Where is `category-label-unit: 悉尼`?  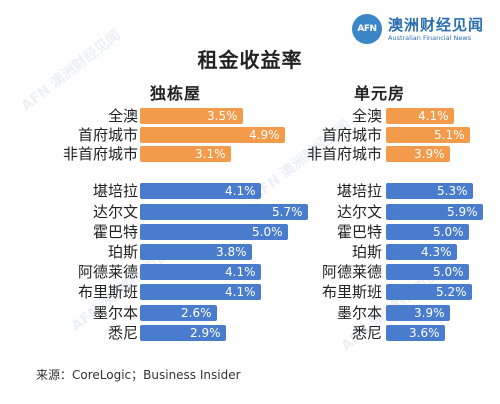 category-label-unit: 悉尼 is located at coordinates (366, 333).